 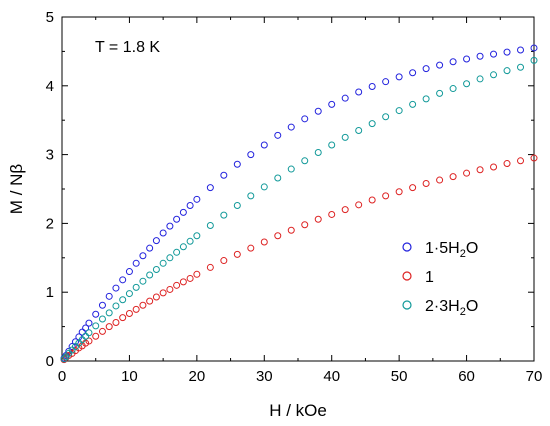 I want to click on x-tick-label: 40, so click(x=331, y=376).